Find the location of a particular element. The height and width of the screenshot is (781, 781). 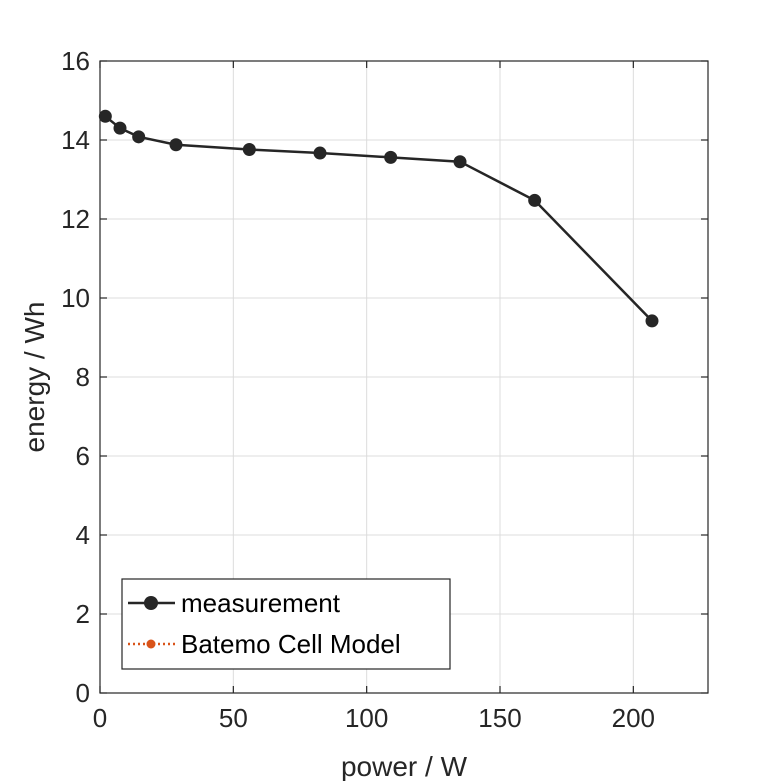

y-tick-label: 12 is located at coordinates (75, 219).